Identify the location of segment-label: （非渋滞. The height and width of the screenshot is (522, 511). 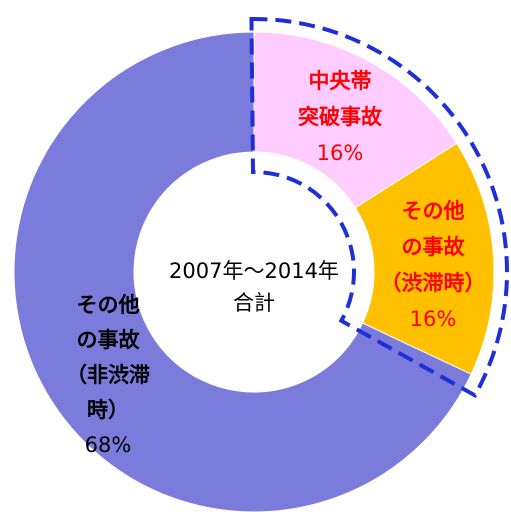
(108, 375).